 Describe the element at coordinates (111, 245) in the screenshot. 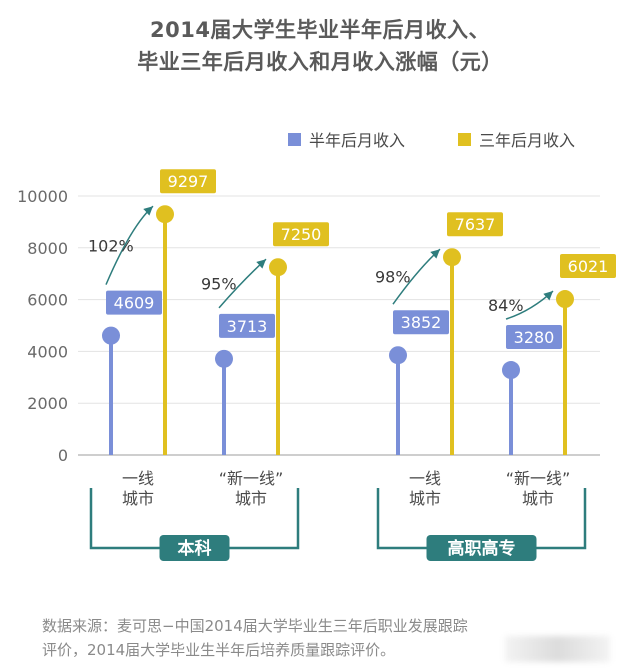

I see `growth-label-0: 102%` at that location.